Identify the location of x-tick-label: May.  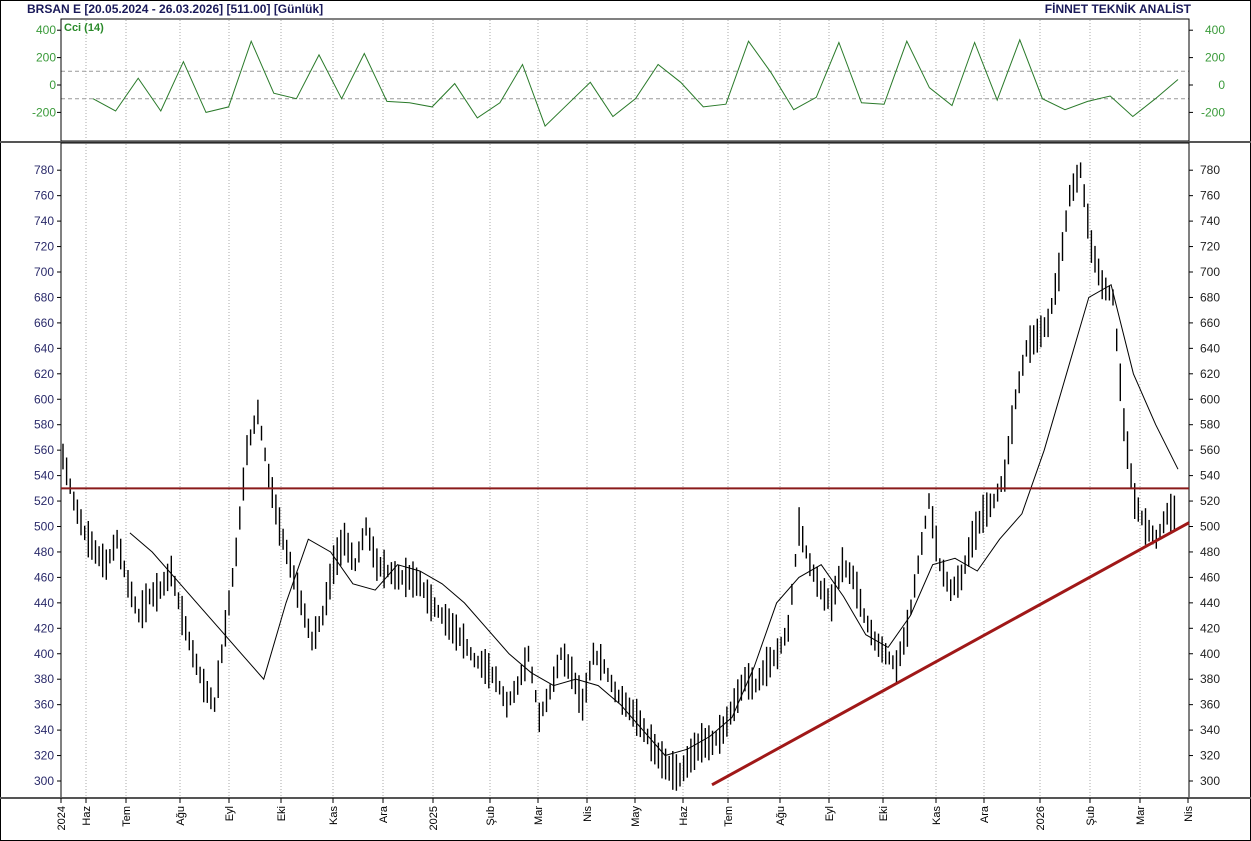
(636, 816).